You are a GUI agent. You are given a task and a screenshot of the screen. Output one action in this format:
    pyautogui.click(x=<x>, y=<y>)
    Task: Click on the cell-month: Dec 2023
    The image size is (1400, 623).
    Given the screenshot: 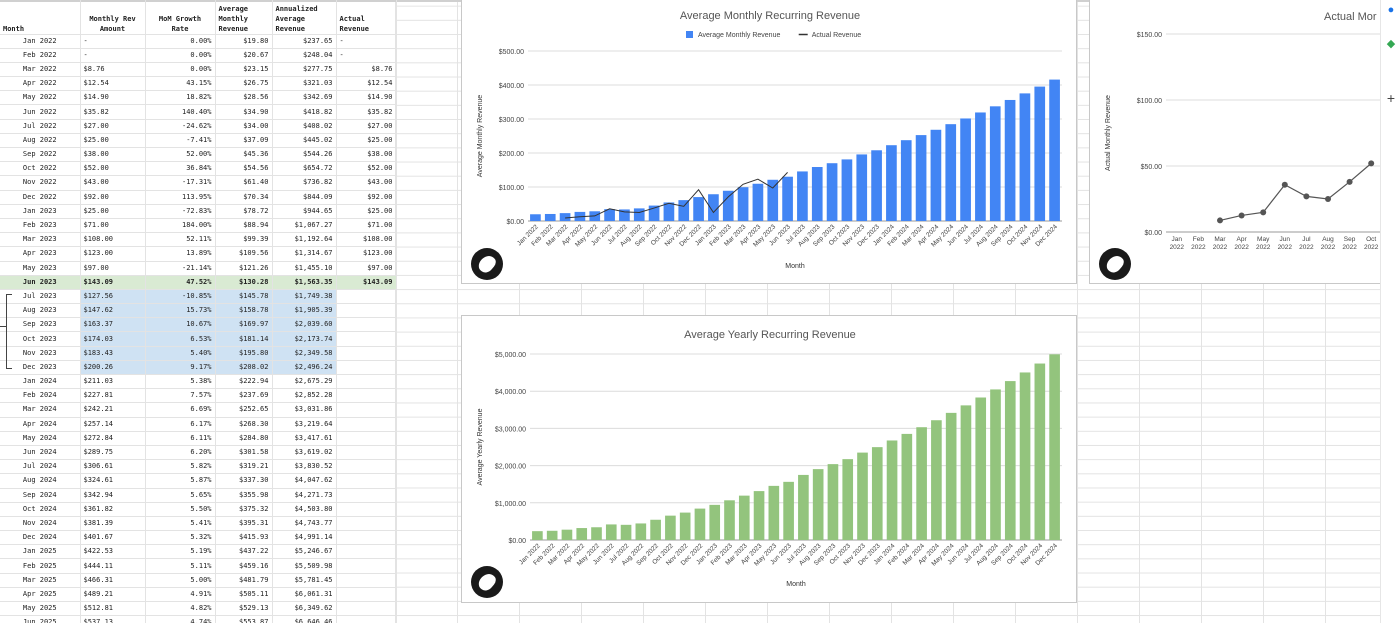 What is the action you would take?
    pyautogui.click(x=40, y=368)
    